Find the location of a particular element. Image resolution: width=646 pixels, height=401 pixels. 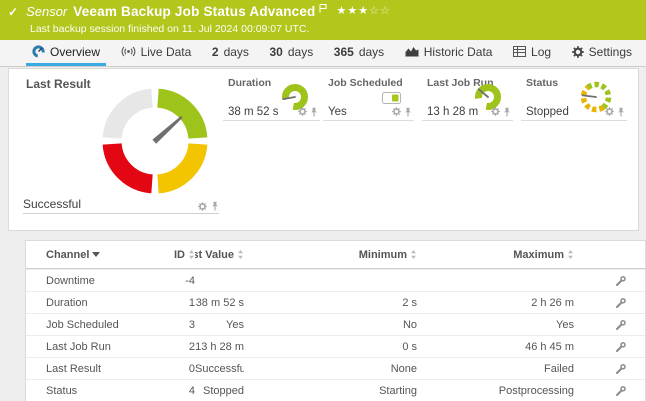

channel-name: Last Result is located at coordinates (74, 368).